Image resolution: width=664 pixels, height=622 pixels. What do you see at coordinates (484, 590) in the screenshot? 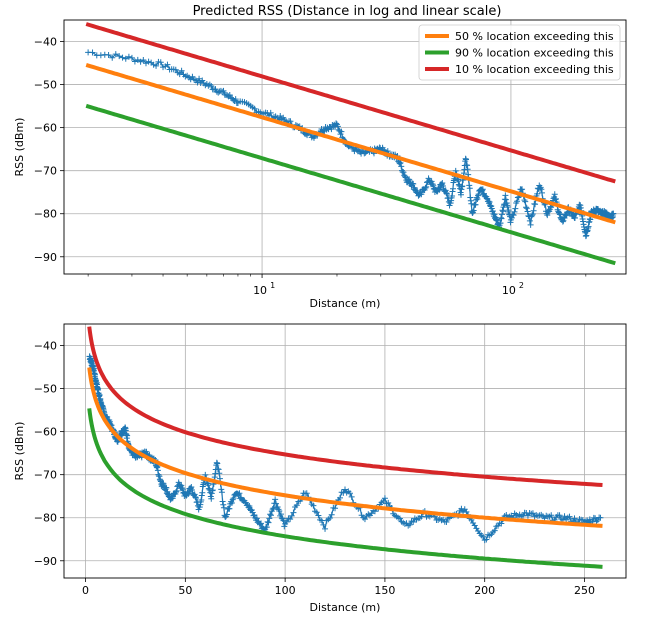
I see `x-tick-label: 200` at bounding box center [484, 590].